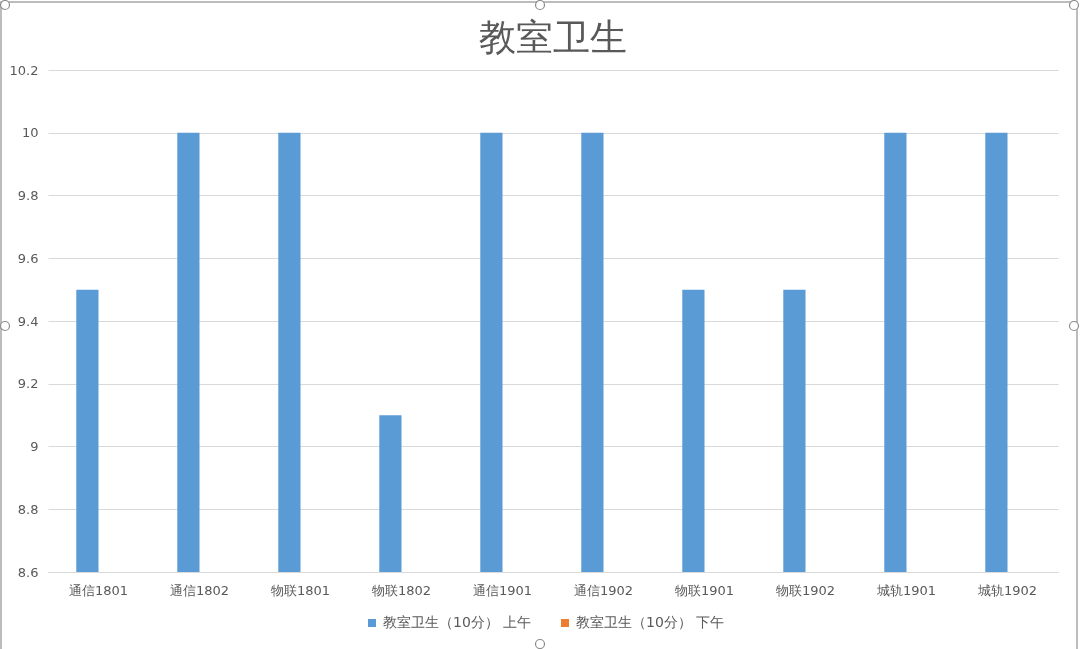 This screenshot has width=1080, height=649. Describe the element at coordinates (24, 70) in the screenshot. I see `y-tick-label: 10.2` at that location.